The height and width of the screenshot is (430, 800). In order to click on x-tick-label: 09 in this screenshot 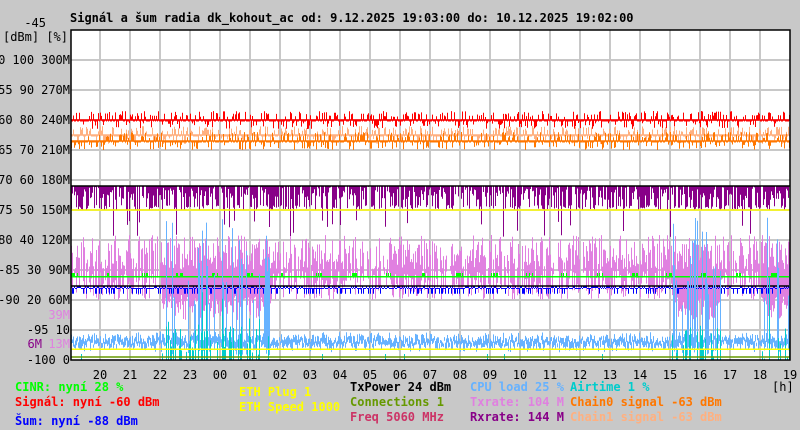, I will do `click(490, 375)`.